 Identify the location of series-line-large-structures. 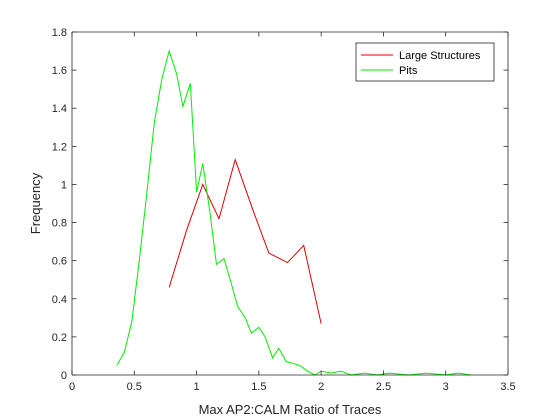
(245, 240).